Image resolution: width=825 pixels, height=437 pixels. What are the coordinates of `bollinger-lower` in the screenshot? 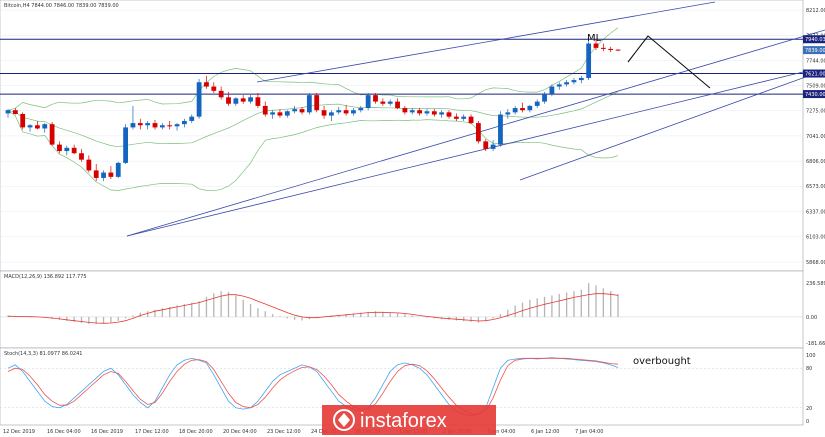 It's located at (313, 150).